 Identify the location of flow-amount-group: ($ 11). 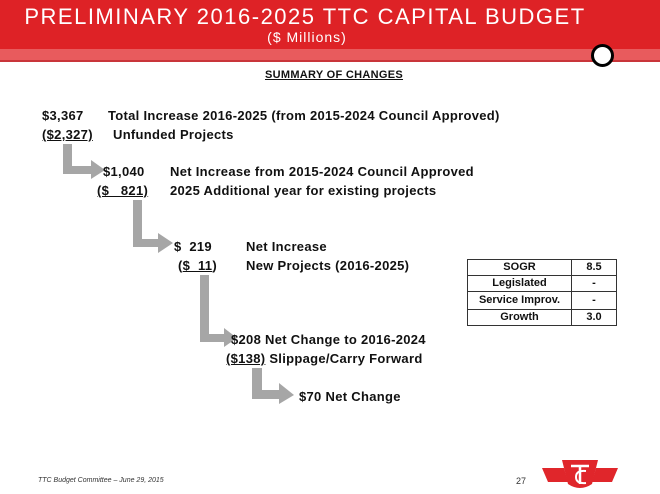
(212, 265).